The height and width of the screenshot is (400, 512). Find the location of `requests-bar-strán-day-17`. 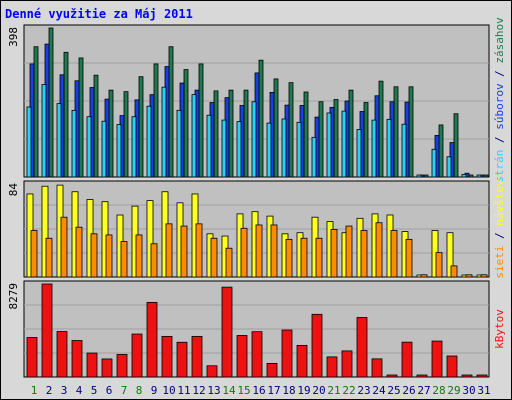

requests-bar-strán-day-17 is located at coordinates (269, 150).